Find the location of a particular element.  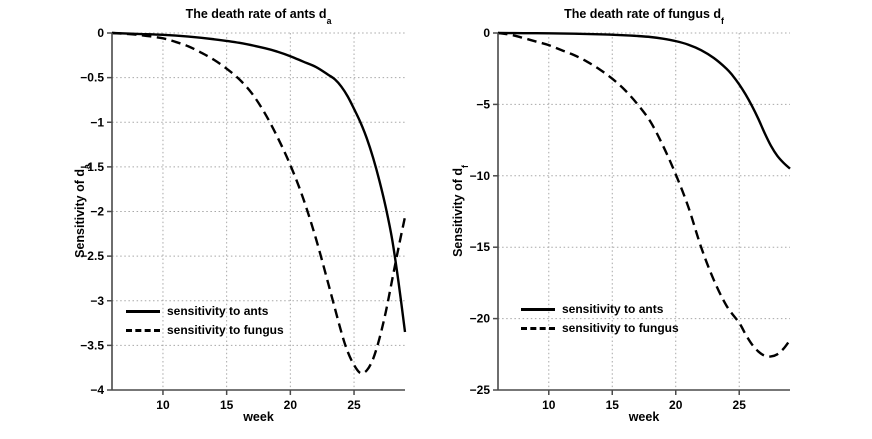

ants-chart-ylabel: Sensitivity of da is located at coordinates (82, 211).